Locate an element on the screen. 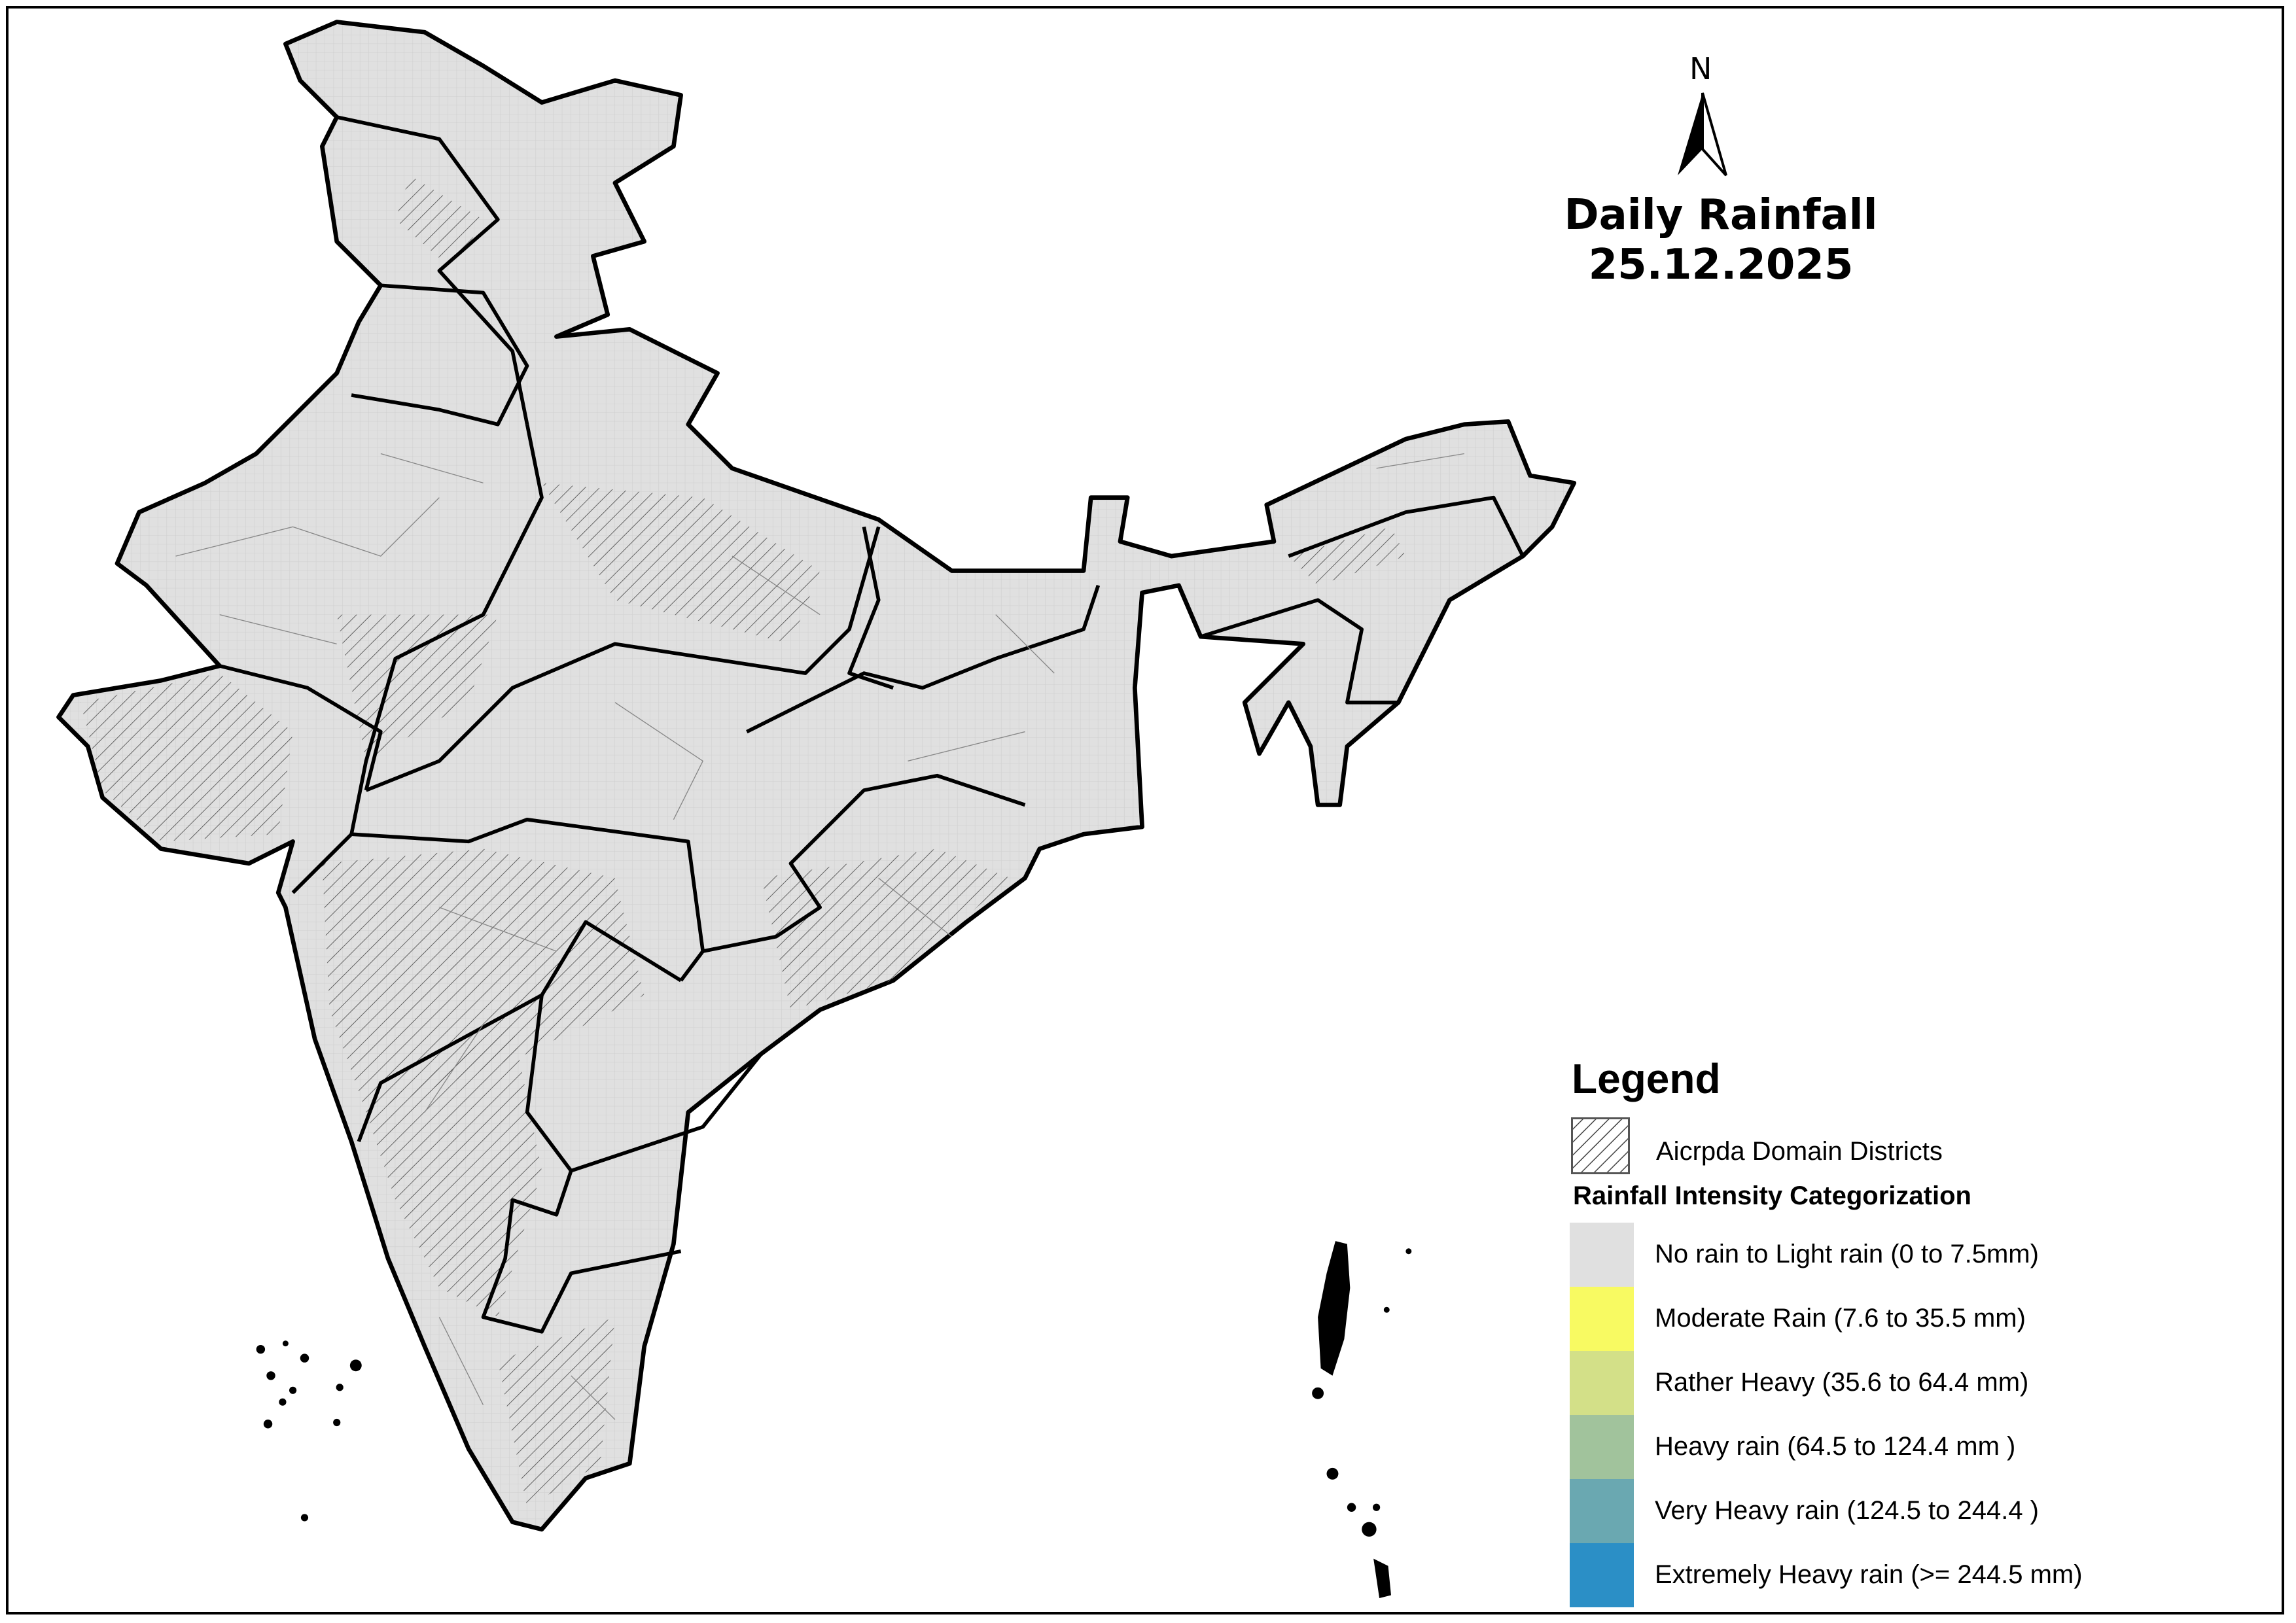  hatch-swatch-icon is located at coordinates (1600, 1146).